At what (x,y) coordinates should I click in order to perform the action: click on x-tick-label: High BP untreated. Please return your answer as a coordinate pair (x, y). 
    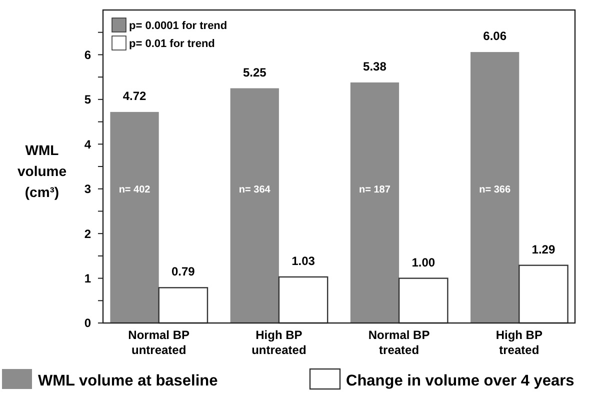
    Looking at the image, I should click on (279, 342).